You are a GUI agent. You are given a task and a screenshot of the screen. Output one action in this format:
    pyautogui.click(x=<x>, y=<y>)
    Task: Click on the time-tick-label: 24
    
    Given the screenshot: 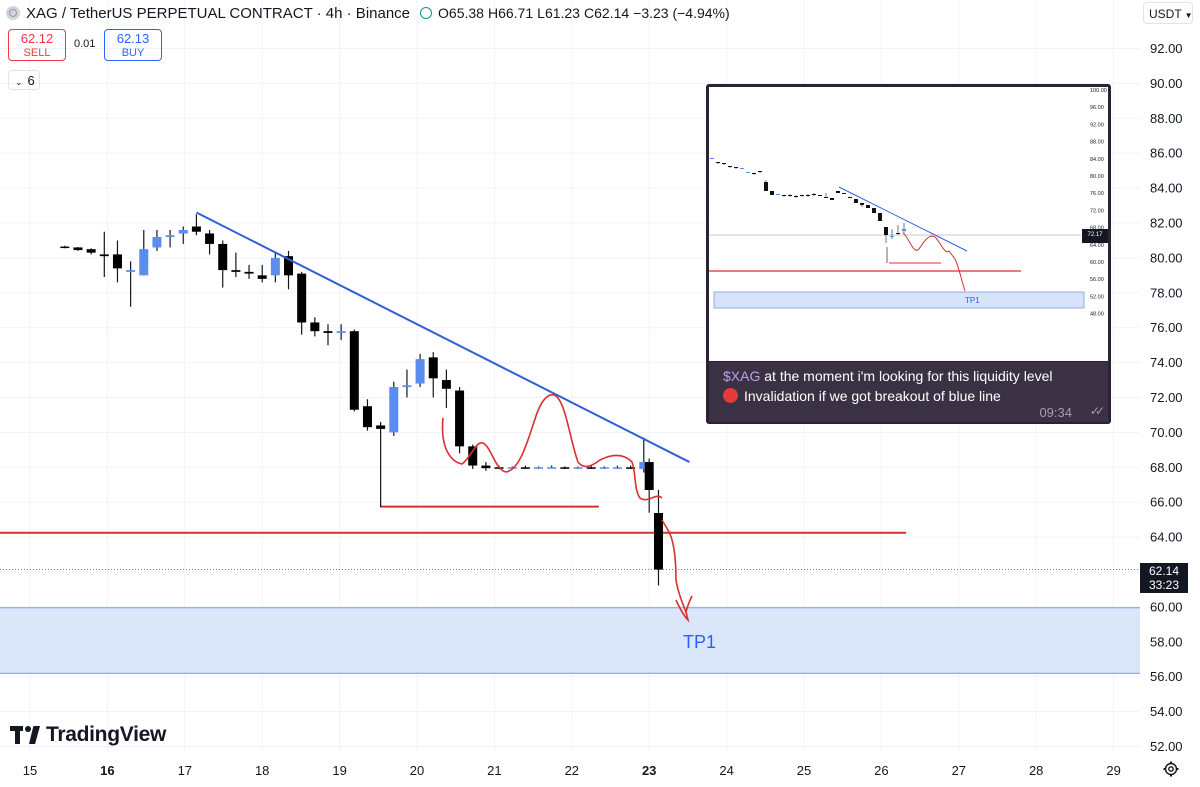 What is the action you would take?
    pyautogui.click(x=726, y=770)
    